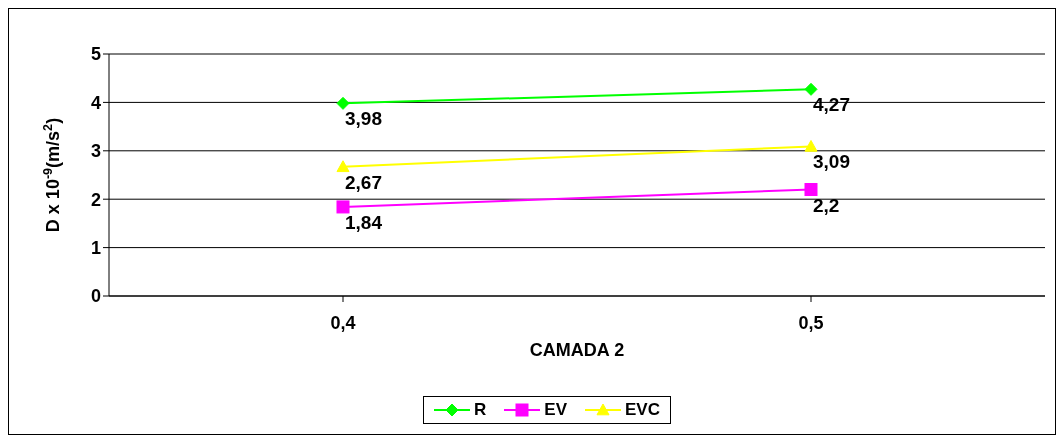 This screenshot has width=1064, height=443. What do you see at coordinates (95, 54) in the screenshot?
I see `y-tick-label: 5` at bounding box center [95, 54].